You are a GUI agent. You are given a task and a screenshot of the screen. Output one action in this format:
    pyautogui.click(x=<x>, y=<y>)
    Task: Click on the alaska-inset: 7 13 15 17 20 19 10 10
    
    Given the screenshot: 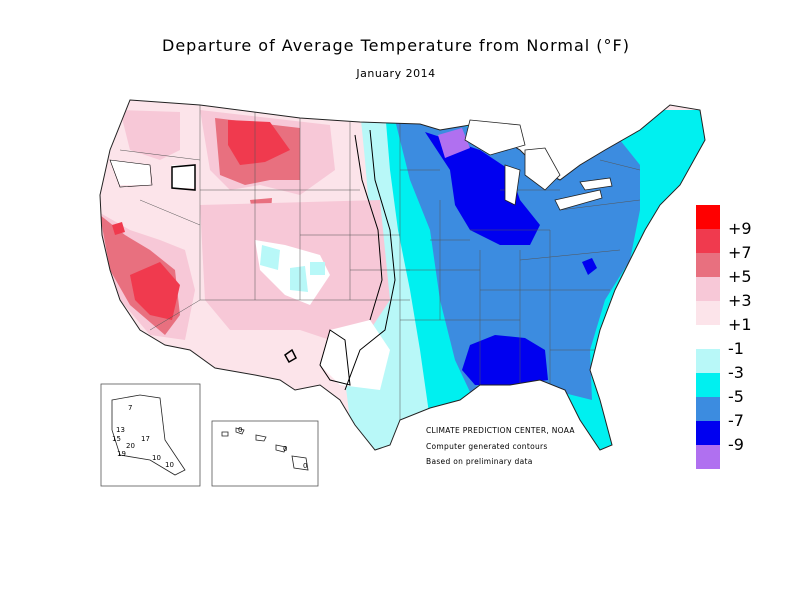 What is the action you would take?
    pyautogui.click(x=150, y=435)
    